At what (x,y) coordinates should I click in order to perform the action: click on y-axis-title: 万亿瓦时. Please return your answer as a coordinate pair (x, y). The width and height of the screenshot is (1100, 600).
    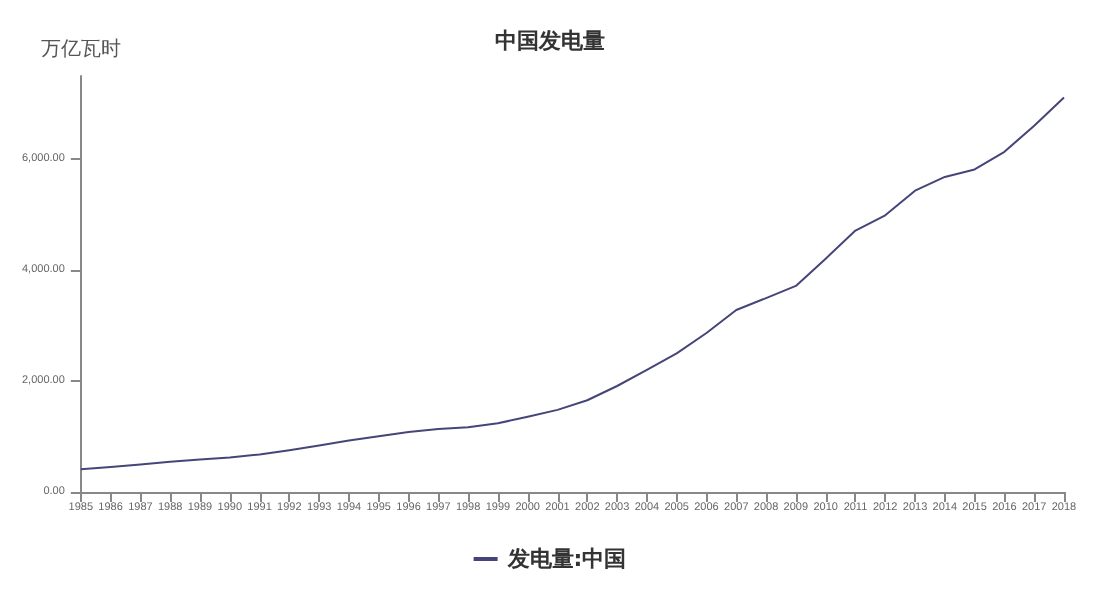
    Looking at the image, I should click on (80, 49).